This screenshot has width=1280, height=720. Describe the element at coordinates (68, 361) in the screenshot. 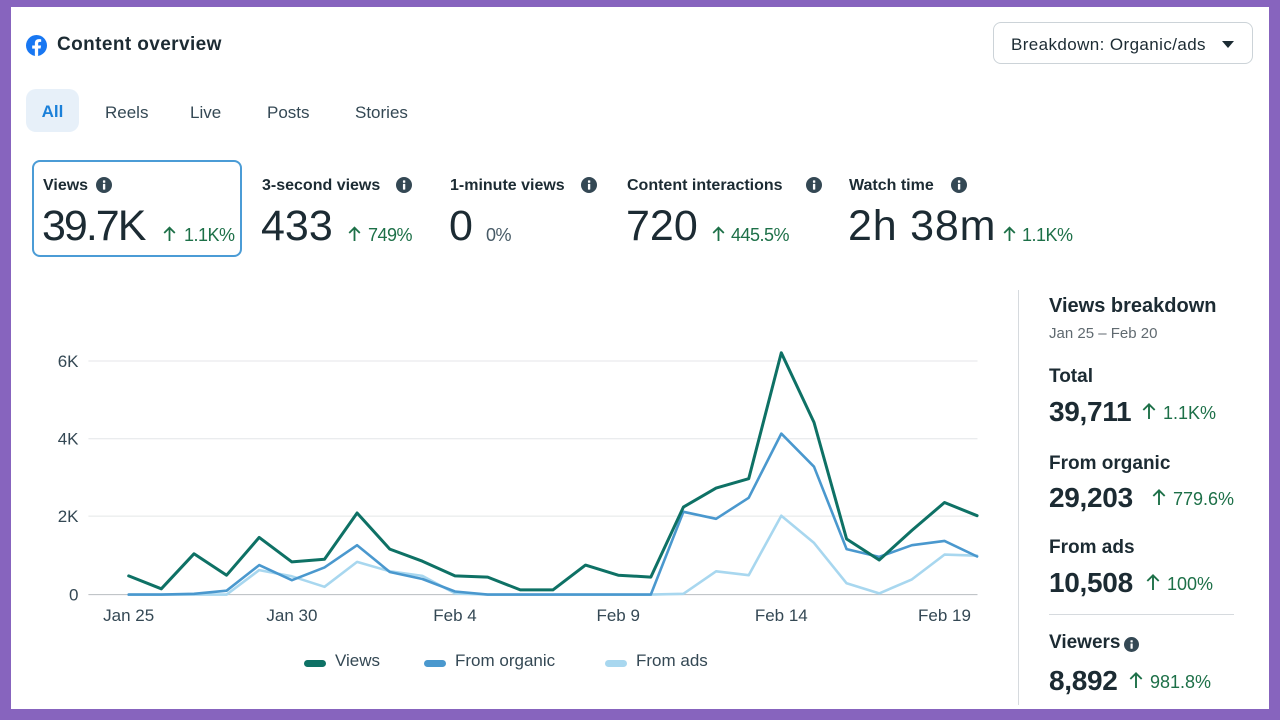

I see `svg-text: 6K` at that location.